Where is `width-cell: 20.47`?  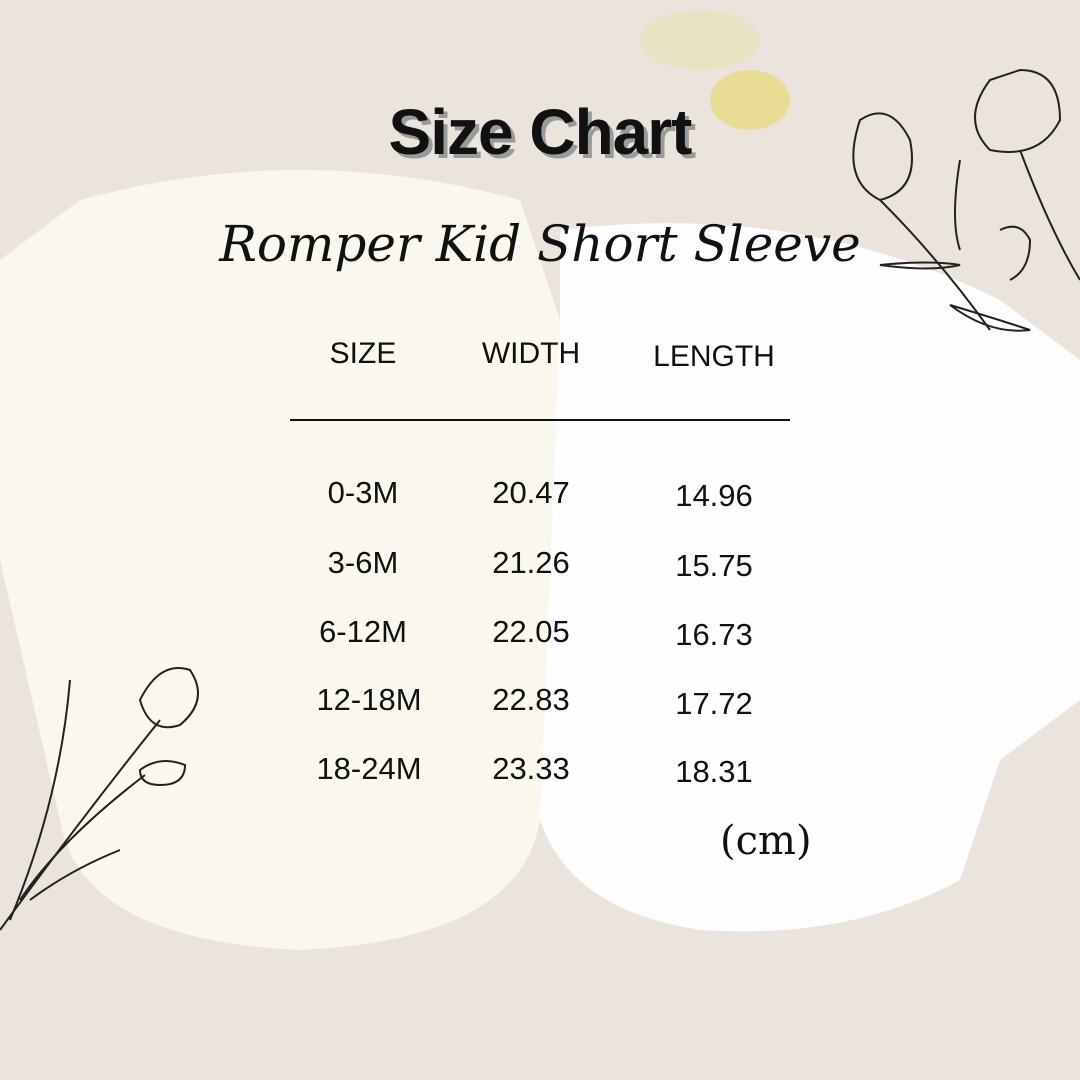
width-cell: 20.47 is located at coordinates (531, 492).